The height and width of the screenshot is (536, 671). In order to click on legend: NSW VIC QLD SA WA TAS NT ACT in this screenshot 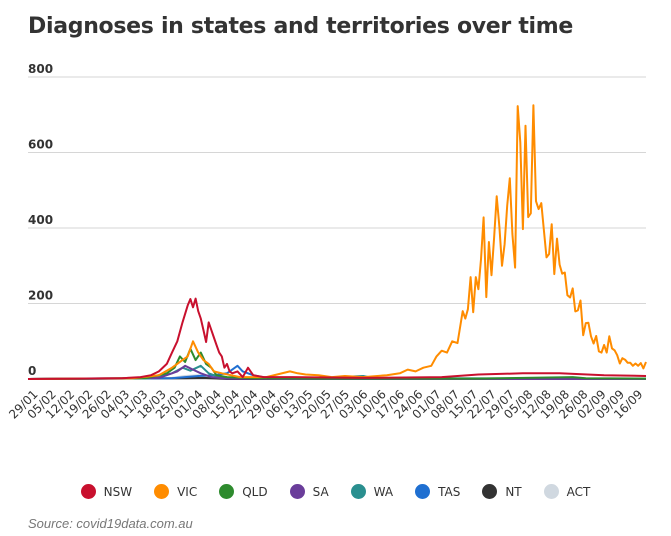, I will do `click(335, 491)`.